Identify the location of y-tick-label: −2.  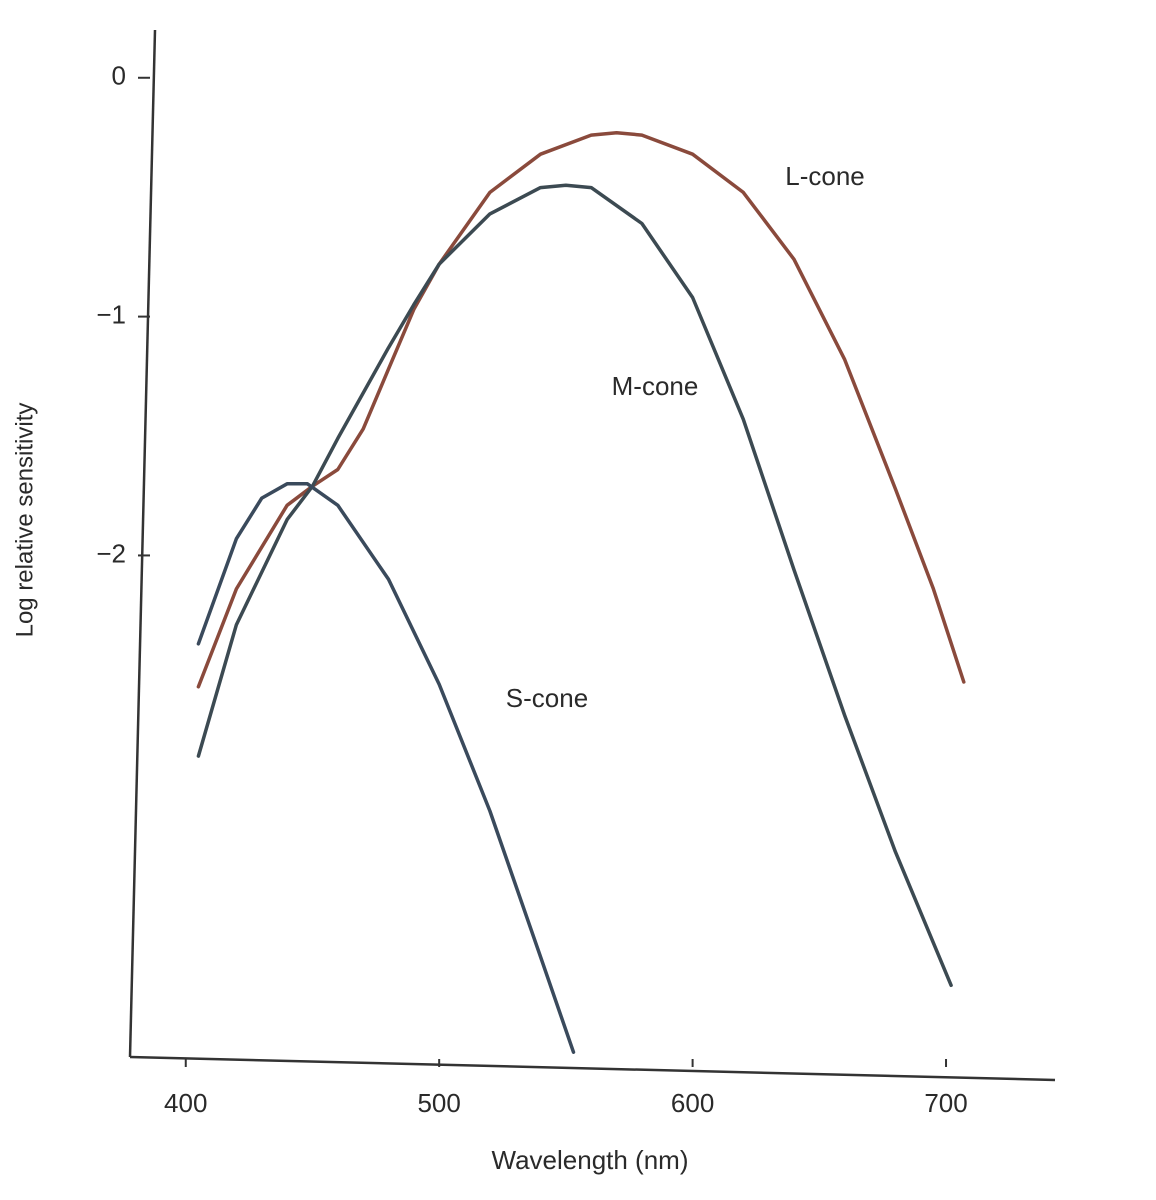
(111, 553).